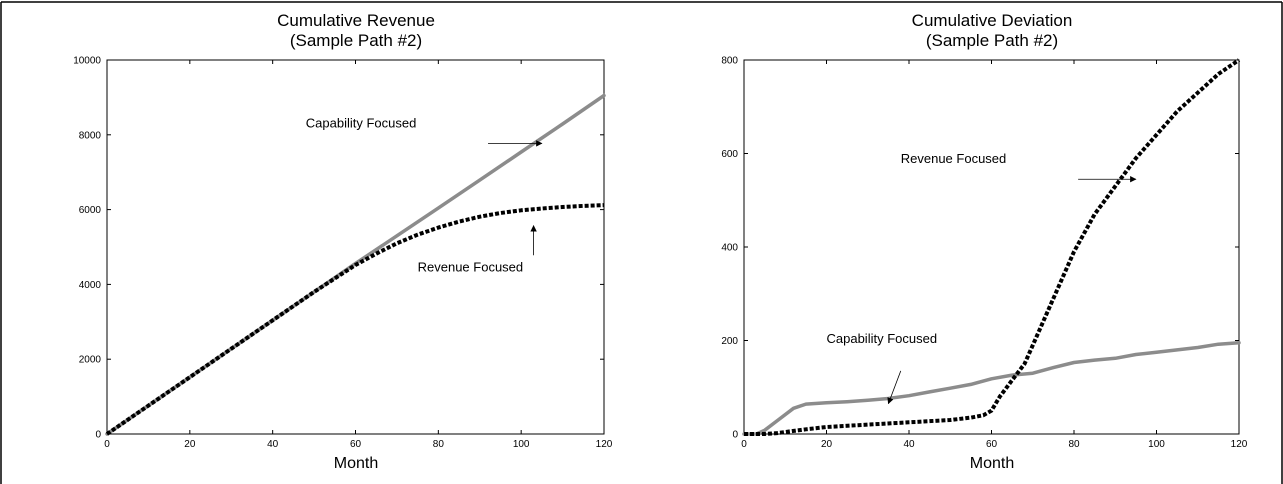 The width and height of the screenshot is (1283, 484). What do you see at coordinates (991, 388) in the screenshot?
I see `series-line-capability-focused` at bounding box center [991, 388].